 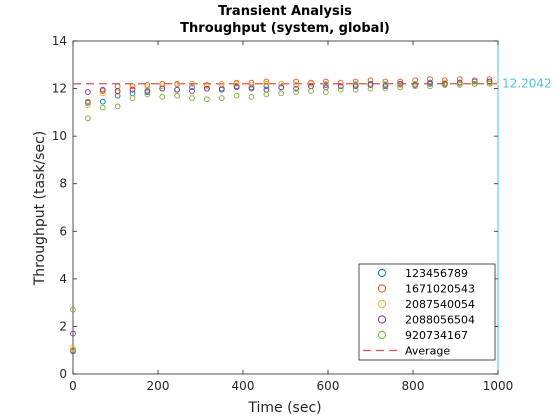 What do you see at coordinates (63, 279) in the screenshot?
I see `y-tick-label: 4` at bounding box center [63, 279].